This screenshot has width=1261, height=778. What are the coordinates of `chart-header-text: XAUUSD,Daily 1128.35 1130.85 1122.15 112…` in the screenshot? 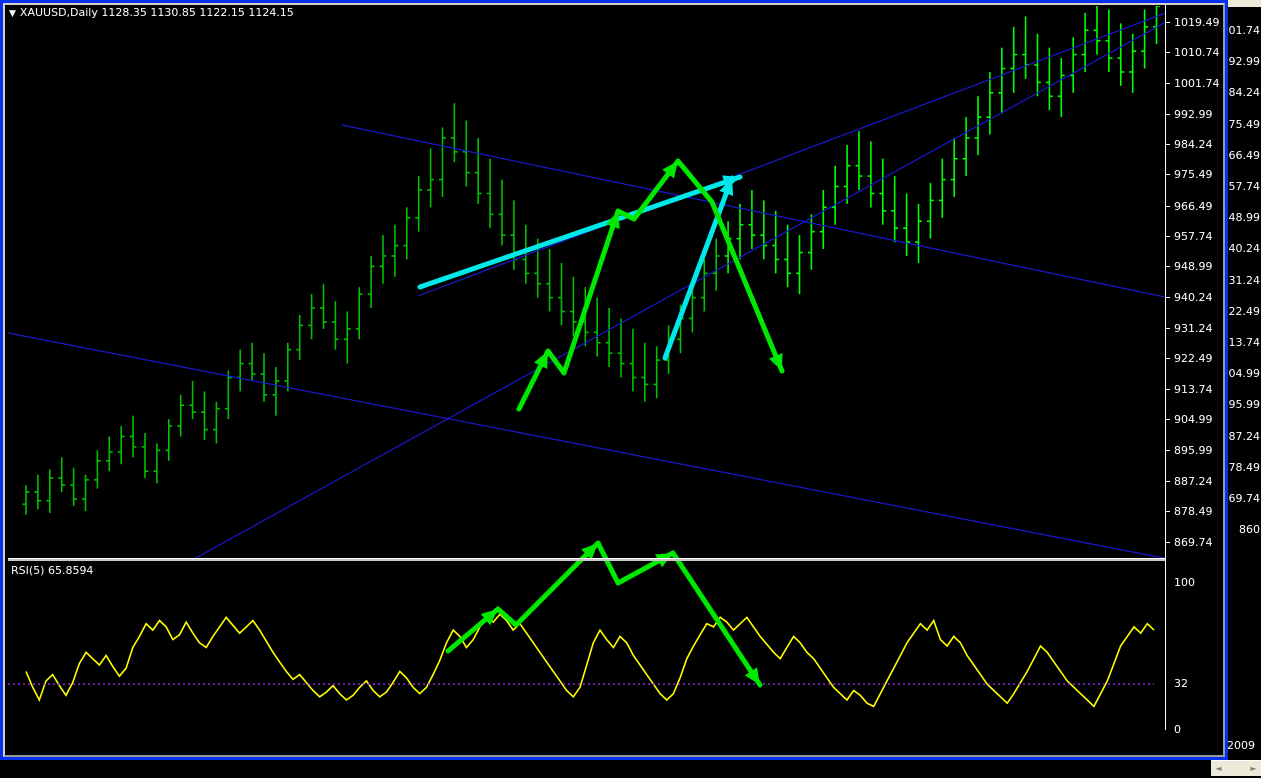 It's located at (156, 12).